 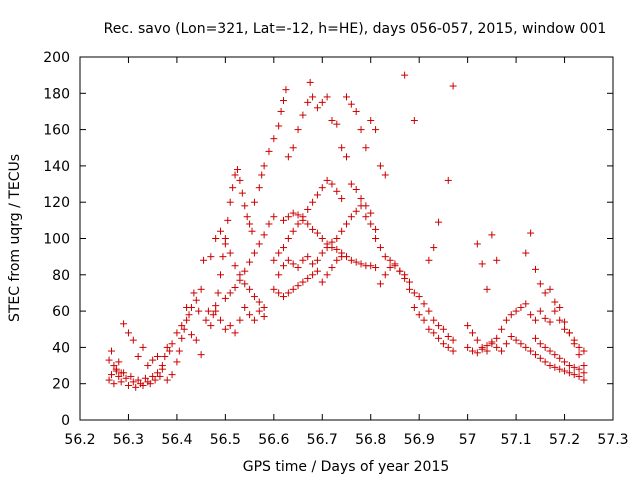 What do you see at coordinates (564, 440) in the screenshot?
I see `x-tick-label: 57.2` at bounding box center [564, 440].